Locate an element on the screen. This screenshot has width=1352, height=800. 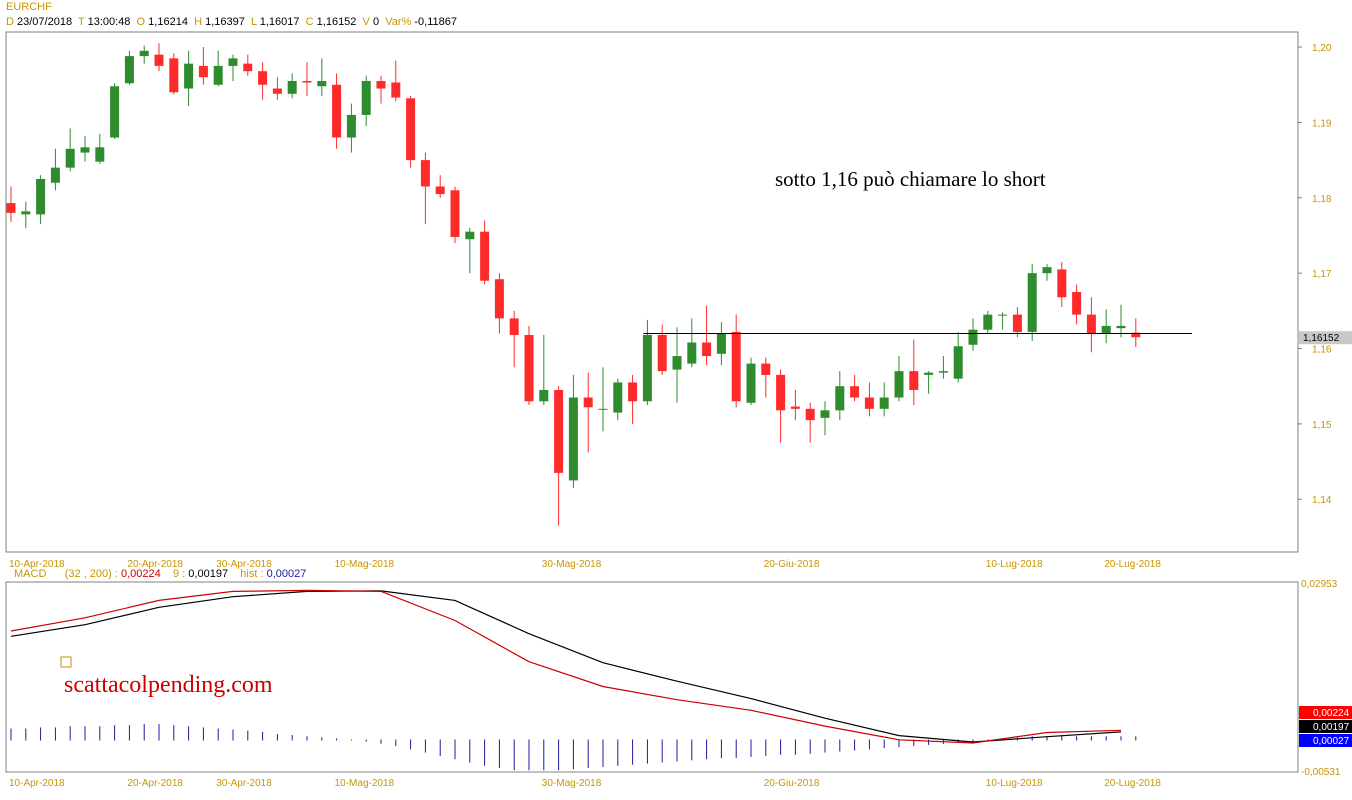
volume-value: 0 is located at coordinates (376, 22).